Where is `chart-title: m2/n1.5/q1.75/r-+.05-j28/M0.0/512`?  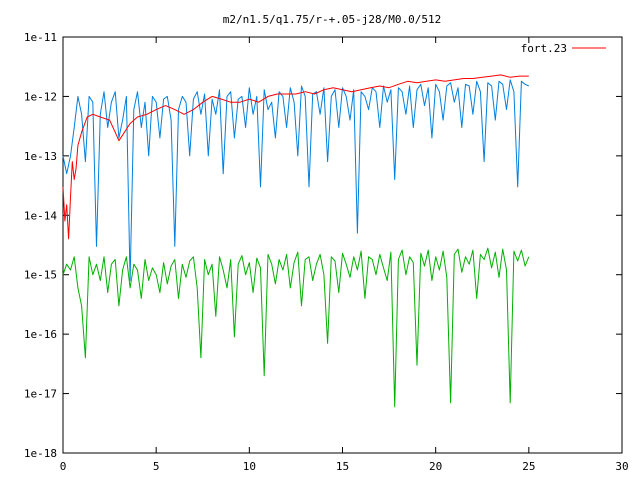 chart-title: m2/n1.5/q1.75/r-+.05-j28/M0.0/512 is located at coordinates (332, 19).